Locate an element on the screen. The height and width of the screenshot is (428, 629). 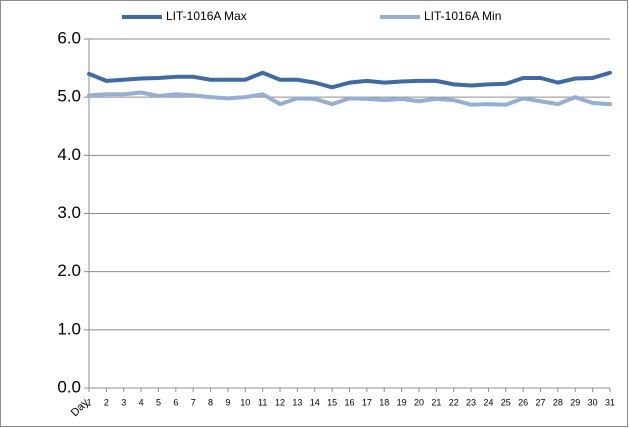
x-tick-label: 31 is located at coordinates (610, 402).